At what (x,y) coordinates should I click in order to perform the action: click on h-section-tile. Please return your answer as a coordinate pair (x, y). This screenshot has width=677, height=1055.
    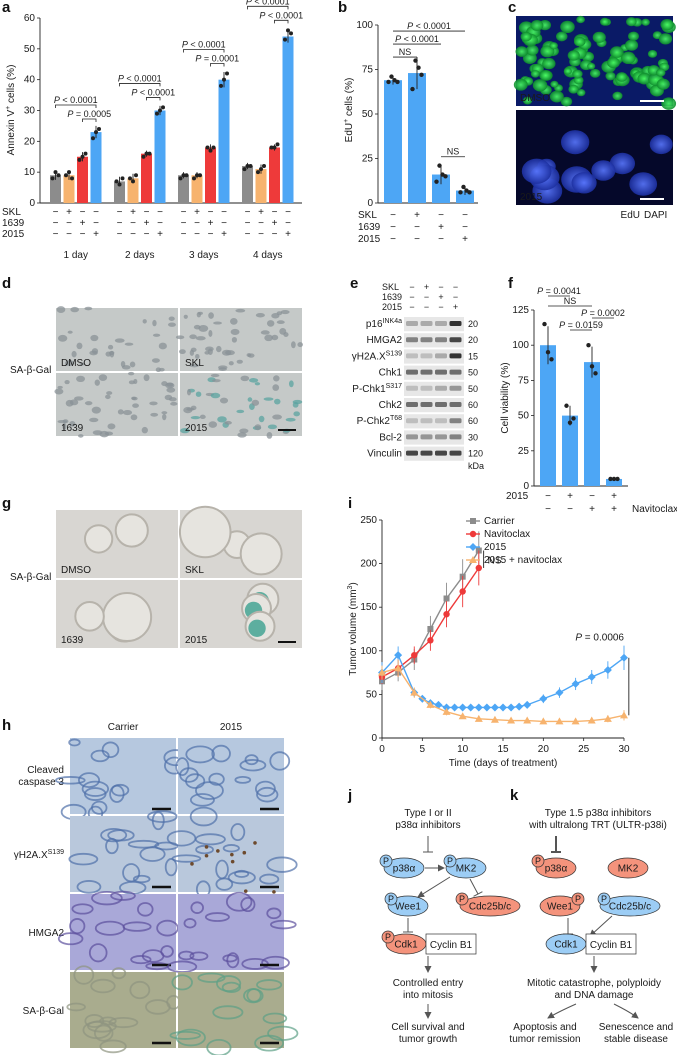
    Looking at the image, I should click on (231, 932).